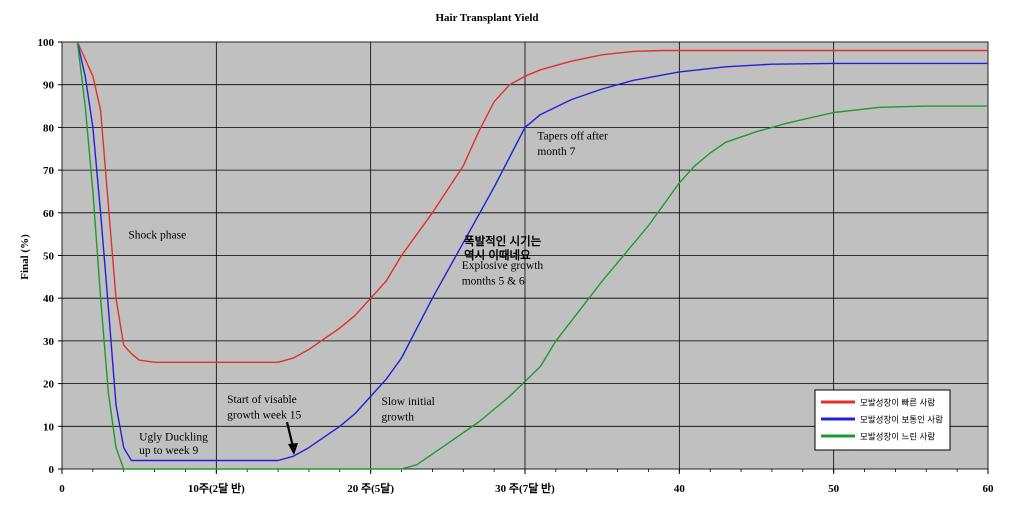 This screenshot has height=532, width=1024. Describe the element at coordinates (168, 451) in the screenshot. I see `annotation-text: up to week 9` at that location.